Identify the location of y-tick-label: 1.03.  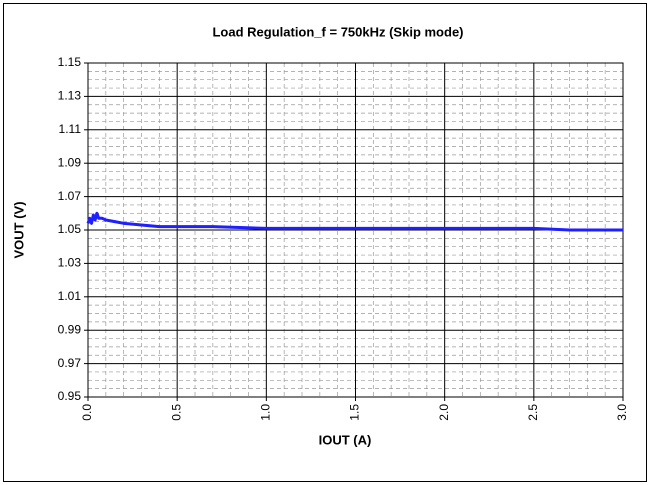
(70, 263).